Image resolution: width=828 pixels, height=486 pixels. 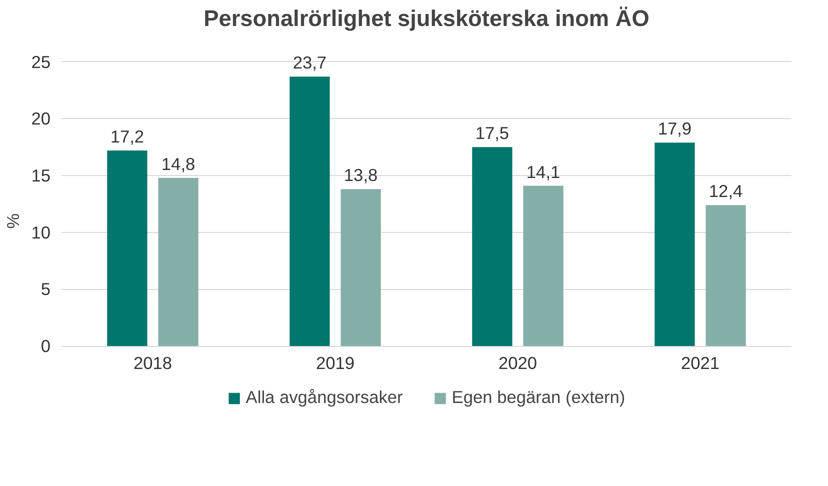 I want to click on data-label: 17,2, so click(x=127, y=136).